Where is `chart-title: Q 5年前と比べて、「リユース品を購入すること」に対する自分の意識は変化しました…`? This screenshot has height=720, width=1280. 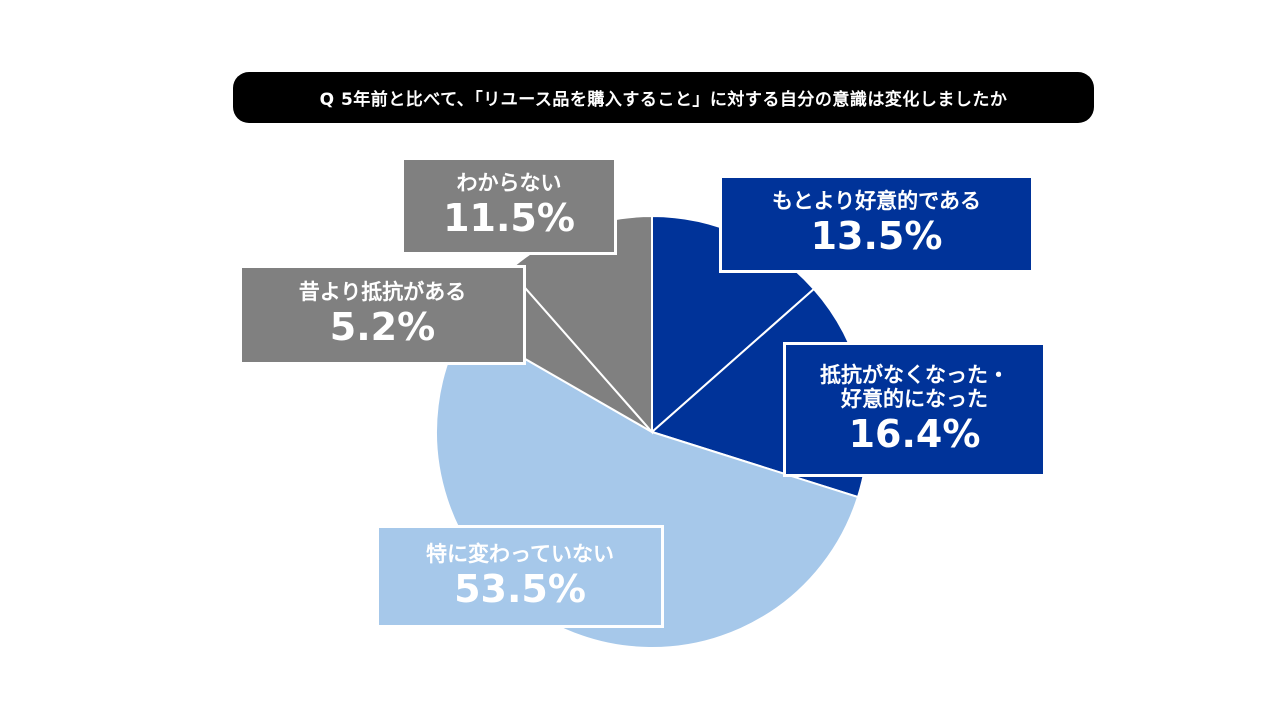
chart-title: Q 5年前と比べて、「リユース品を購入すること」に対する自分の意識は変化しました… is located at coordinates (663, 100).